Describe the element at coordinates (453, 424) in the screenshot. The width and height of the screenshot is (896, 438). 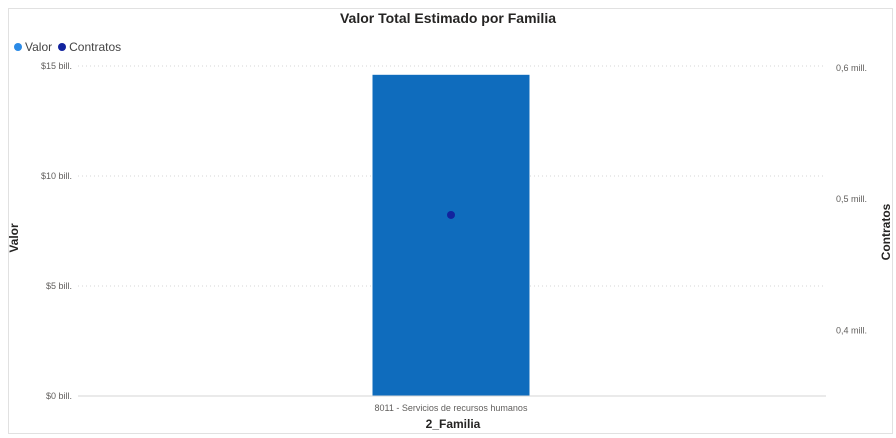
I see `x-axis-title: 2_Familia` at that location.